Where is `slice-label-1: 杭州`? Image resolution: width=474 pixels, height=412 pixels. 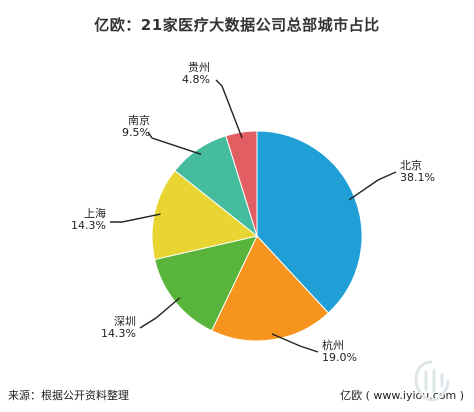
slice-label-1: 杭州 is located at coordinates (333, 345).